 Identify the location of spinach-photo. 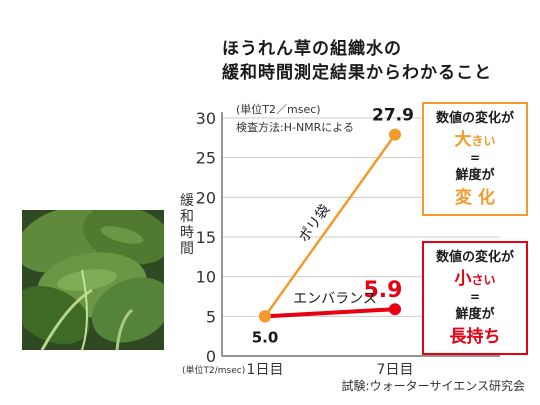
(93, 280).